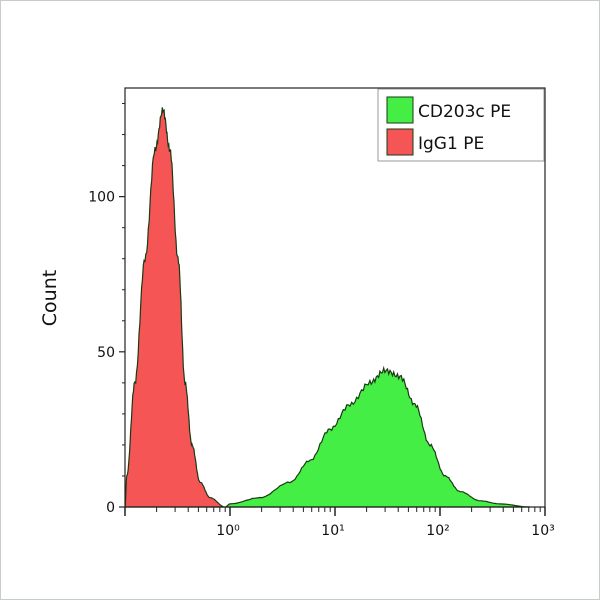  What do you see at coordinates (378, 436) in the screenshot?
I see `series-area-cd203c-pe` at bounding box center [378, 436].